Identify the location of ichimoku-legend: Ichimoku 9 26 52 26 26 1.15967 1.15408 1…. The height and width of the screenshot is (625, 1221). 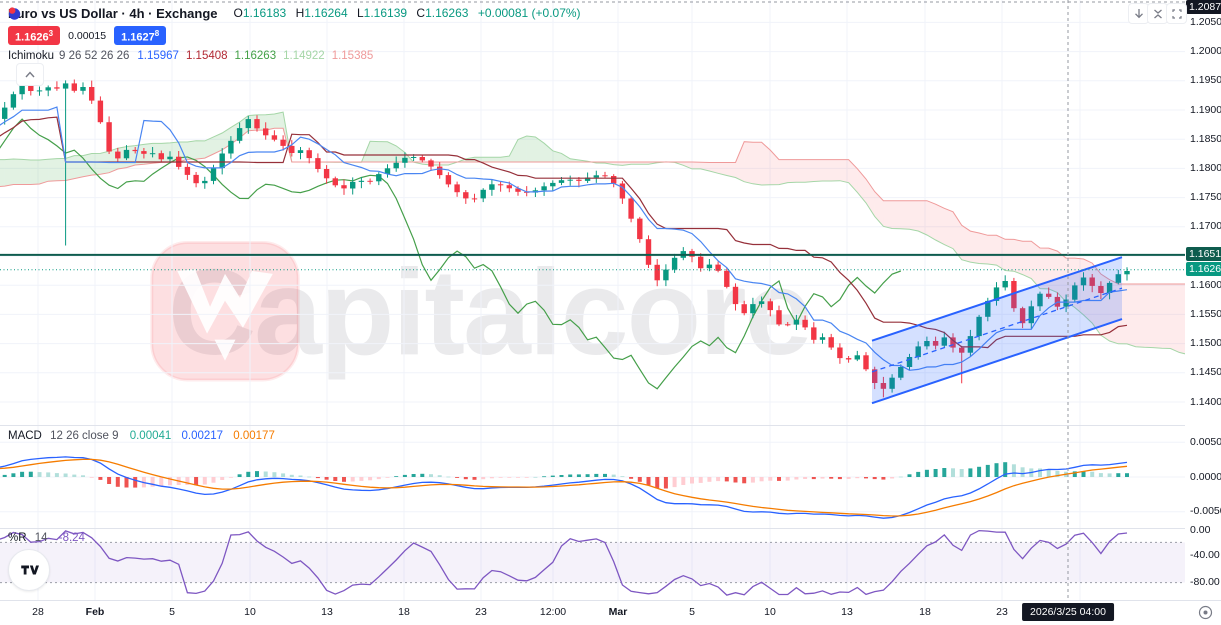
(294, 56).